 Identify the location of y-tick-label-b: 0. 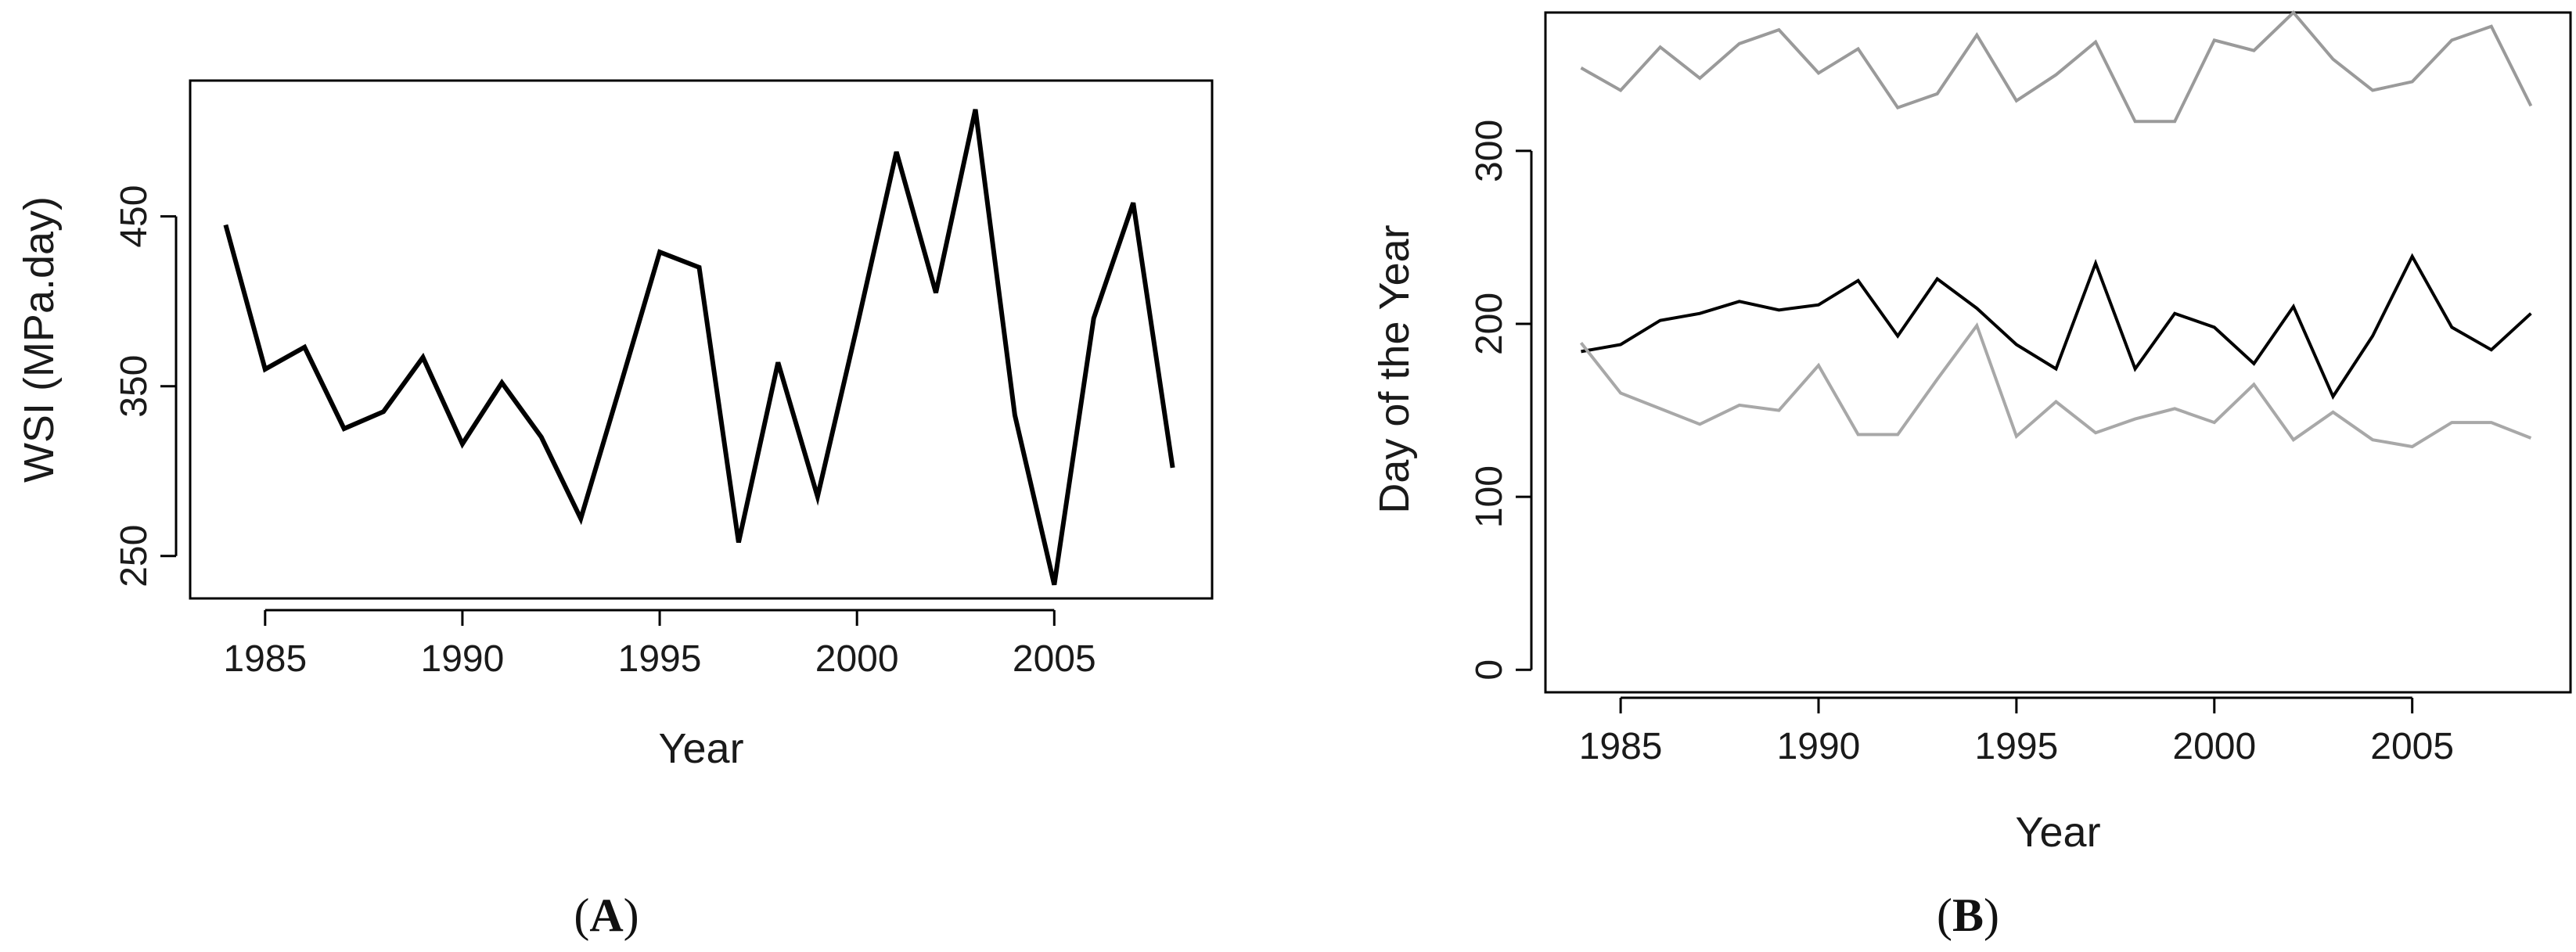
(1490, 670).